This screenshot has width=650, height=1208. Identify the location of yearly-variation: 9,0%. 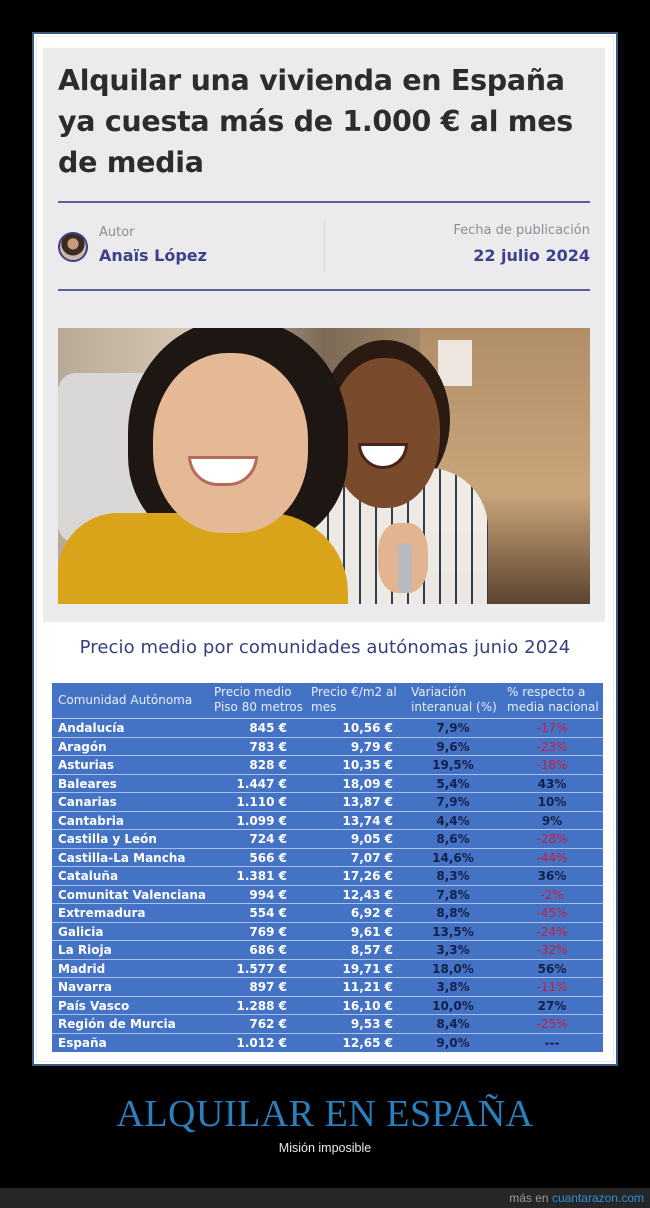
(453, 1042).